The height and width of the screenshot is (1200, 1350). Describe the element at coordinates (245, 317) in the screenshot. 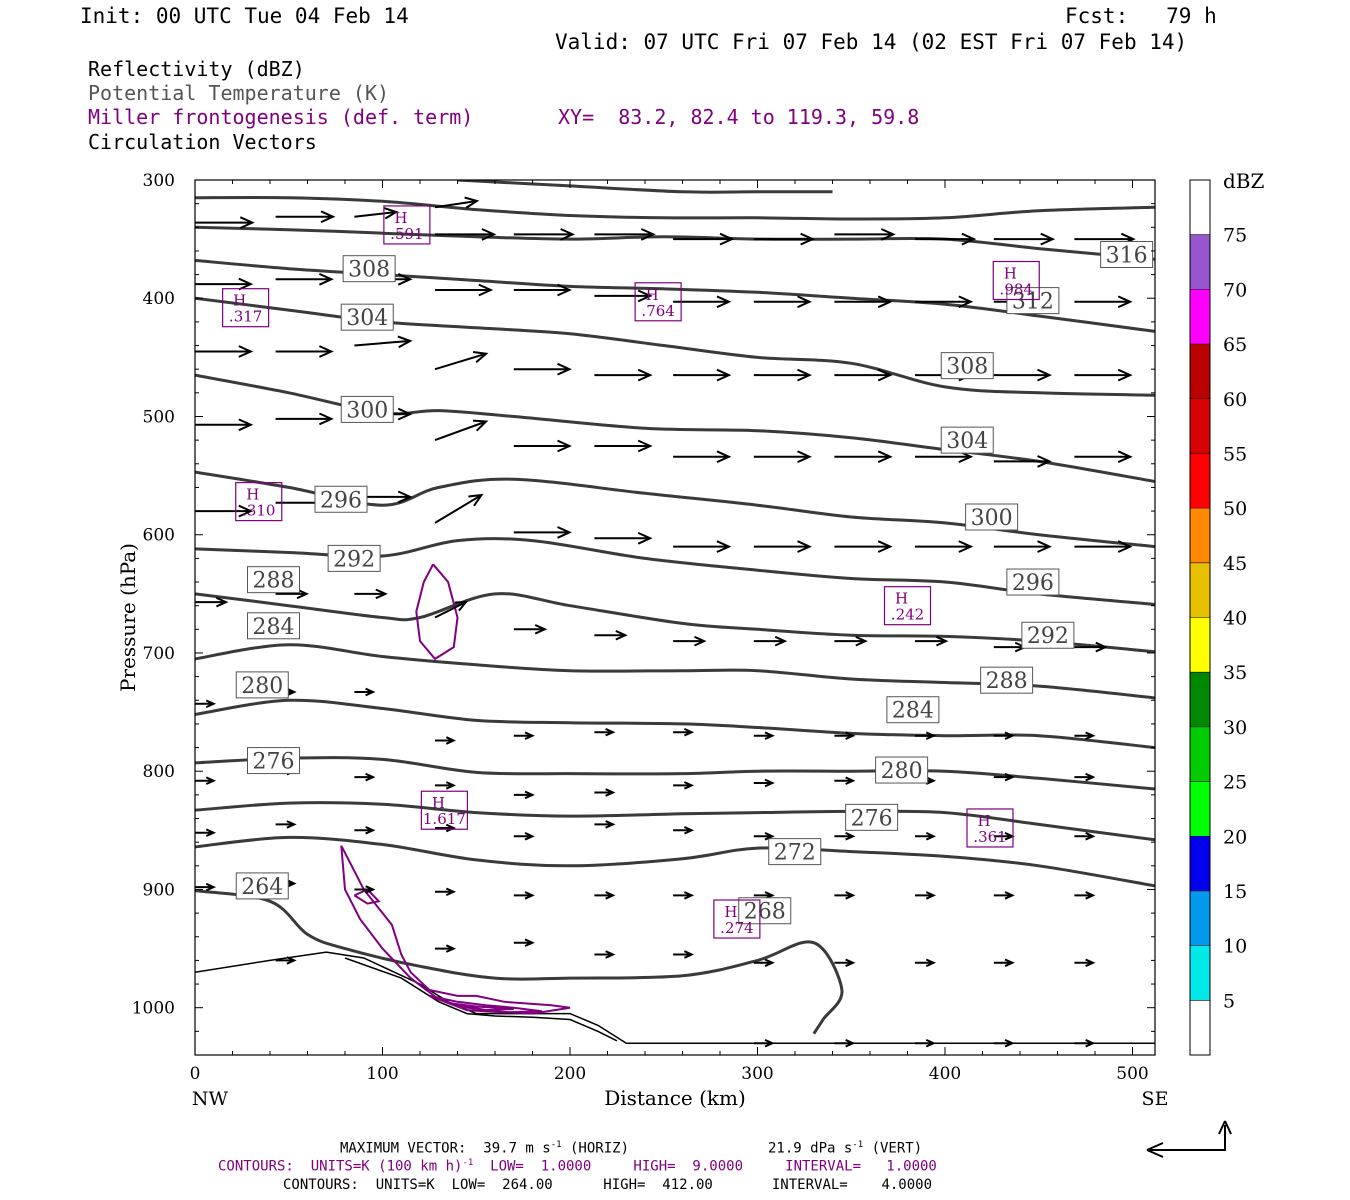

I see `fronto-max-value: .317` at that location.